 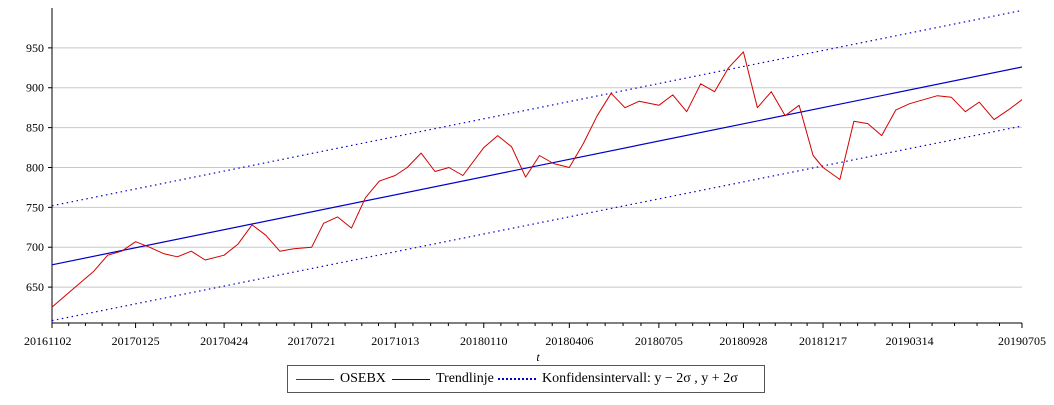 I want to click on y-tick-label-950: 950, so click(x=35, y=48).